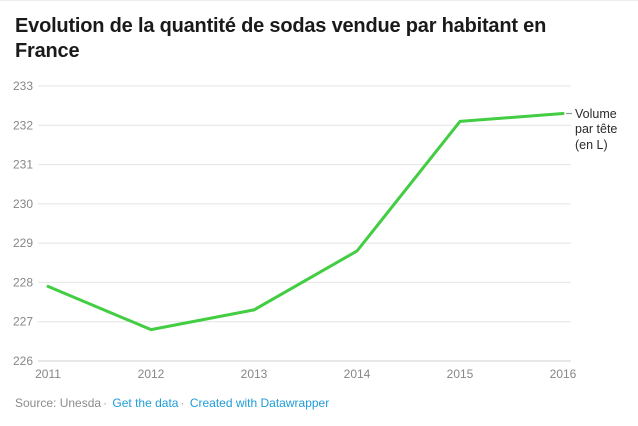 The height and width of the screenshot is (426, 638). Describe the element at coordinates (23, 361) in the screenshot. I see `y-tick-label: 226` at that location.